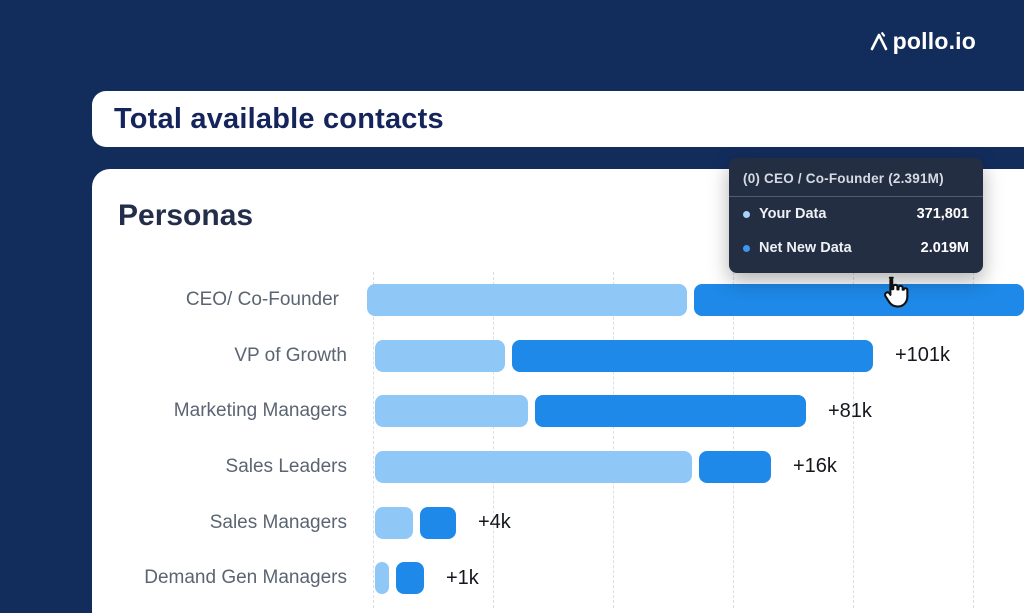  Describe the element at coordinates (186, 215) in the screenshot. I see `panel-title: Personas` at that location.